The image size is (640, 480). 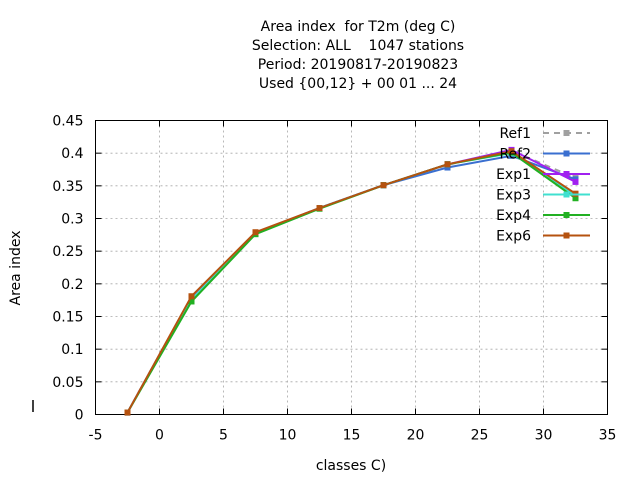 I want to click on x-tick-label: 5, so click(x=223, y=436).